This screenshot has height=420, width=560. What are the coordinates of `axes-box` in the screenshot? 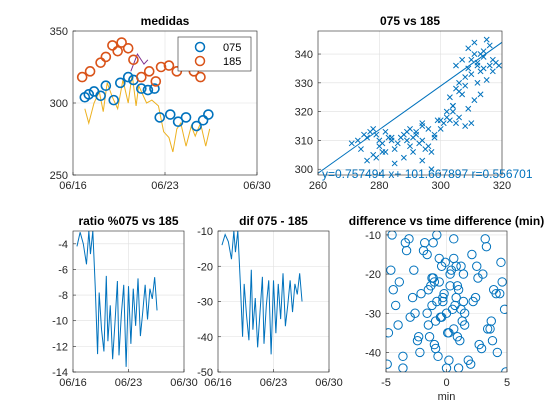 It's located at (165, 103).